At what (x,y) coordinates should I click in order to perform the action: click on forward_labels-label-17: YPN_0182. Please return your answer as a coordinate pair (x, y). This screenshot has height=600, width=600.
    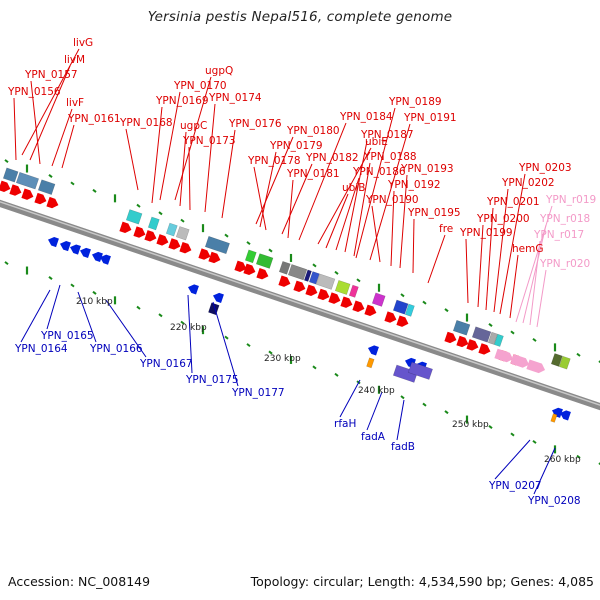
    Looking at the image, I should click on (332, 158).